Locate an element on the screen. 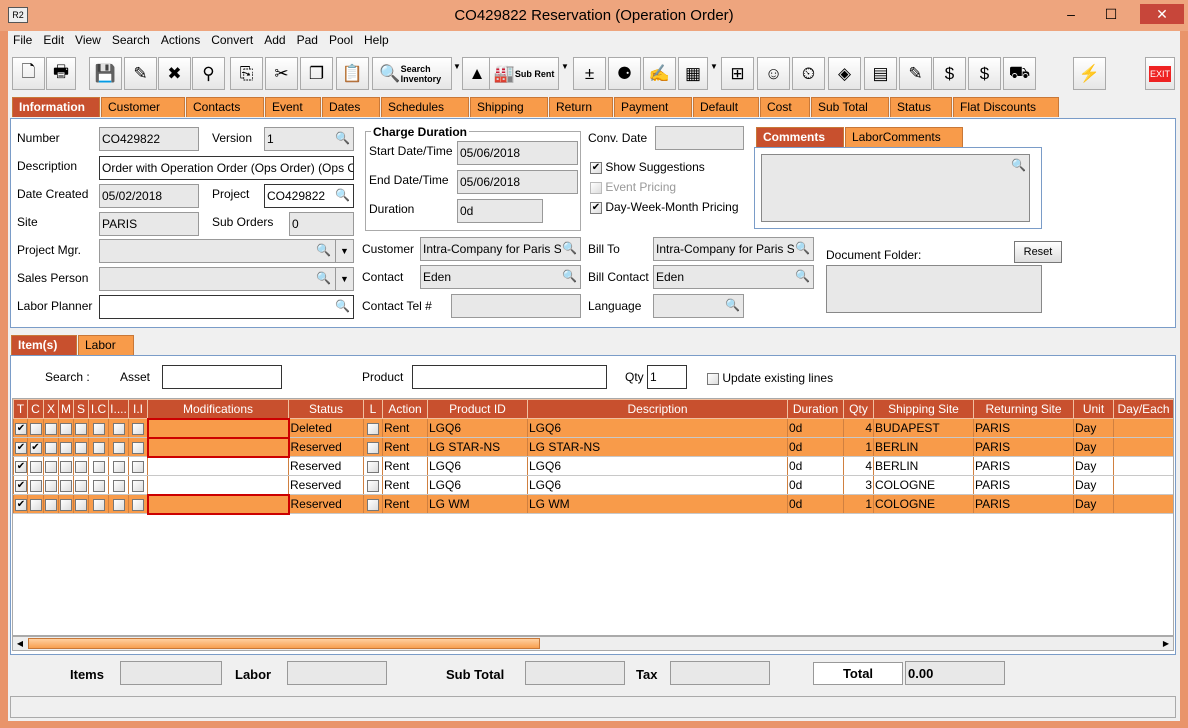 The height and width of the screenshot is (728, 1188). tab-payment: Payment is located at coordinates (653, 107).